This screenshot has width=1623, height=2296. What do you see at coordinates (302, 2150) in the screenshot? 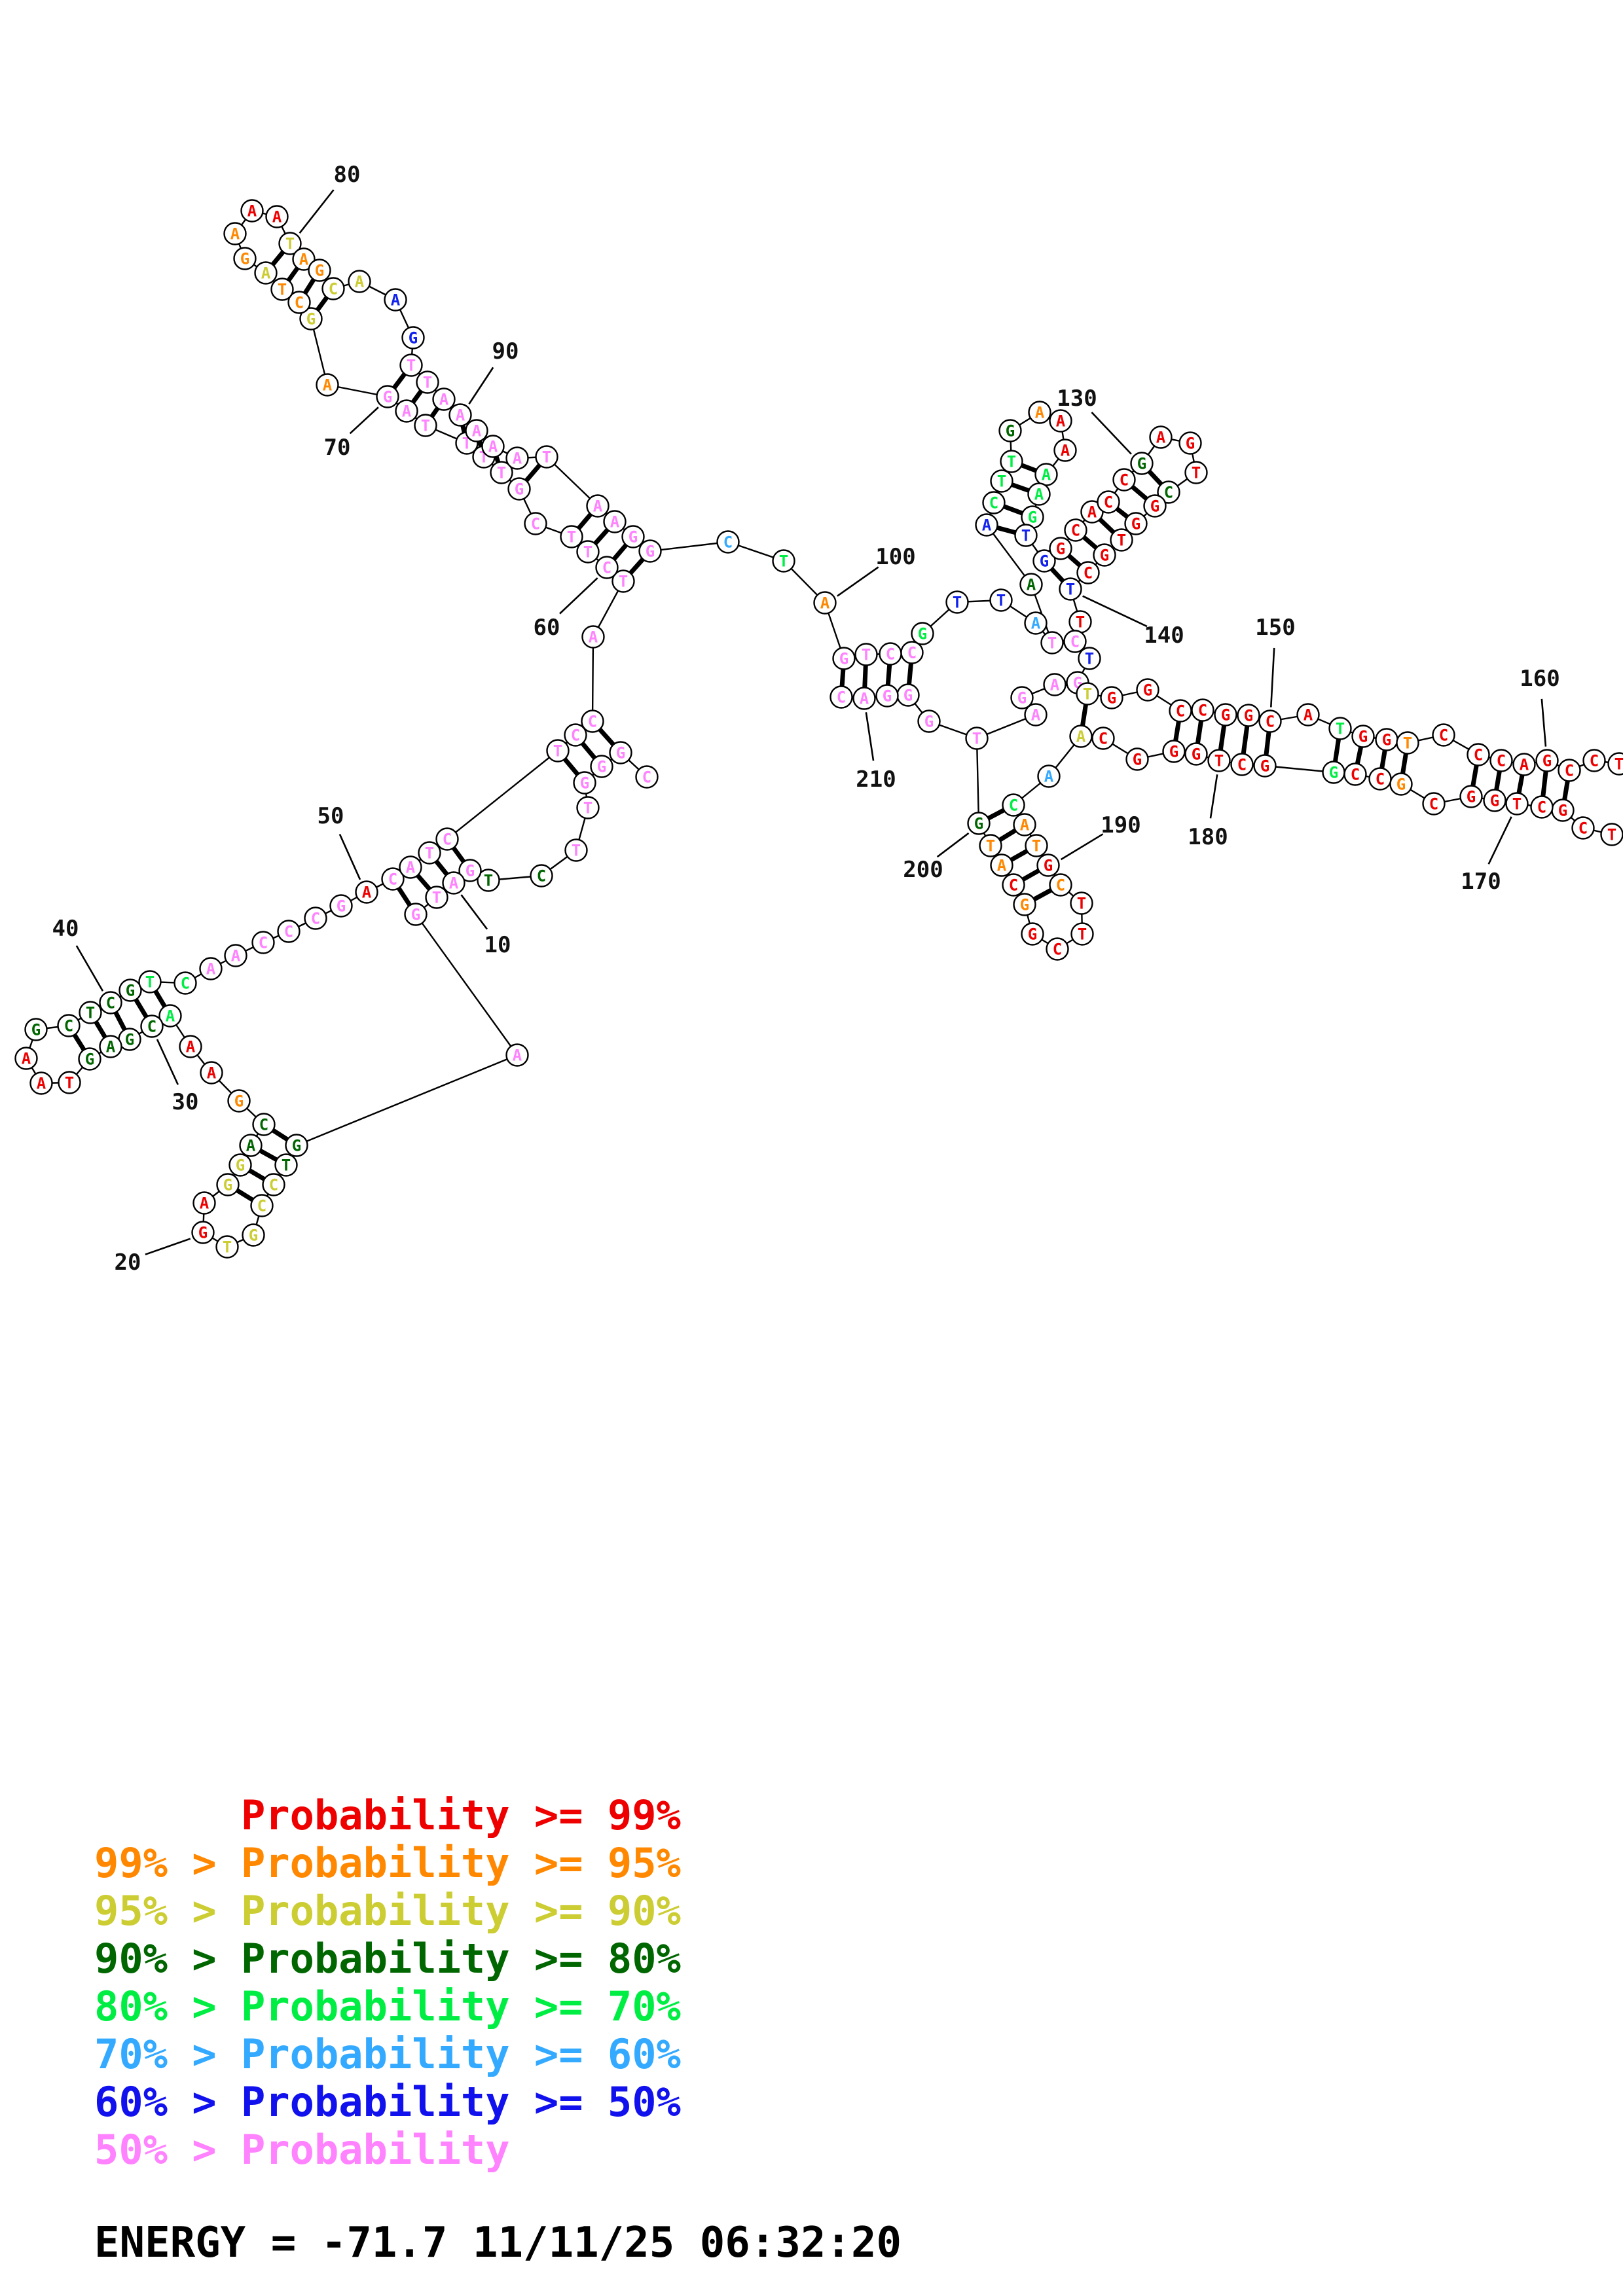
I see `legend-row-below-50: 50% > Probability` at bounding box center [302, 2150].